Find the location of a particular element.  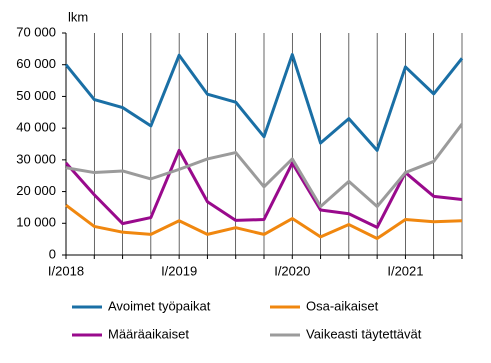

x-tick-label: I/2021 is located at coordinates (405, 270).